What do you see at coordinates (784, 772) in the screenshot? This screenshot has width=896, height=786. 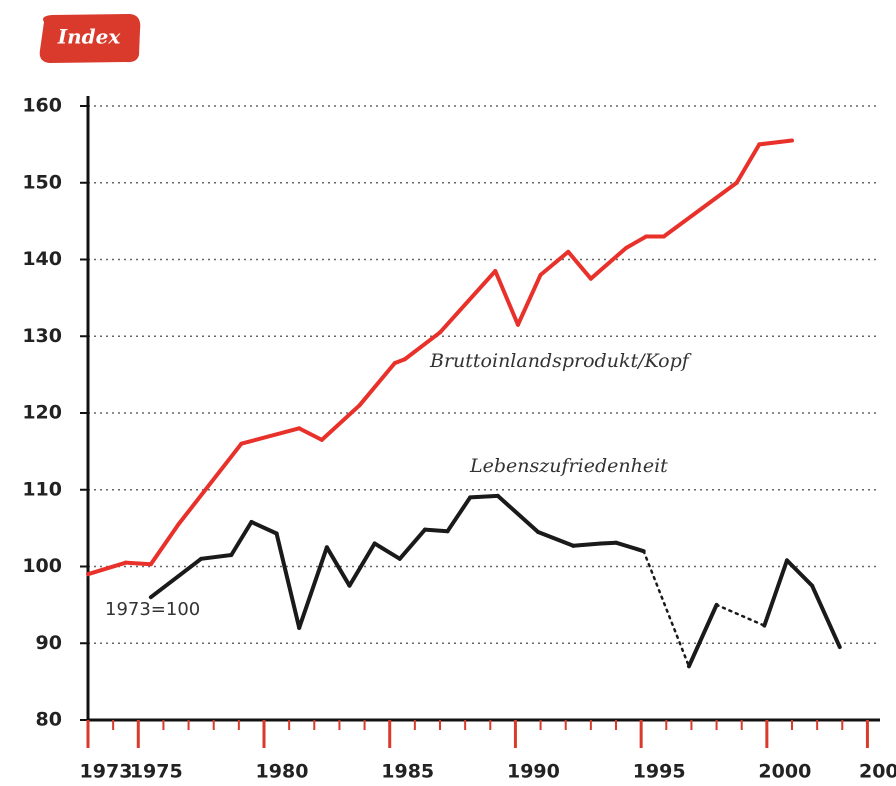 I see `x-tick-label: 2000` at bounding box center [784, 772].